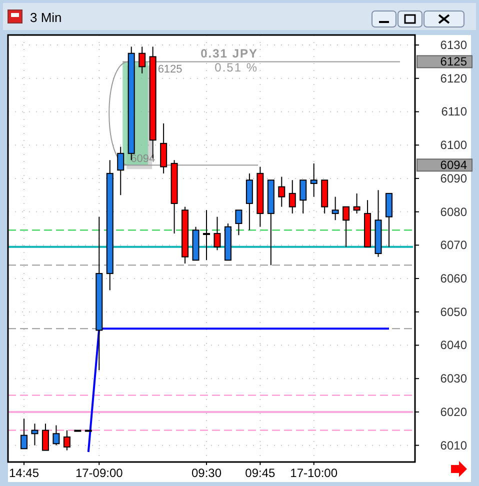  I want to click on y-tick-label: 6020, so click(454, 411).